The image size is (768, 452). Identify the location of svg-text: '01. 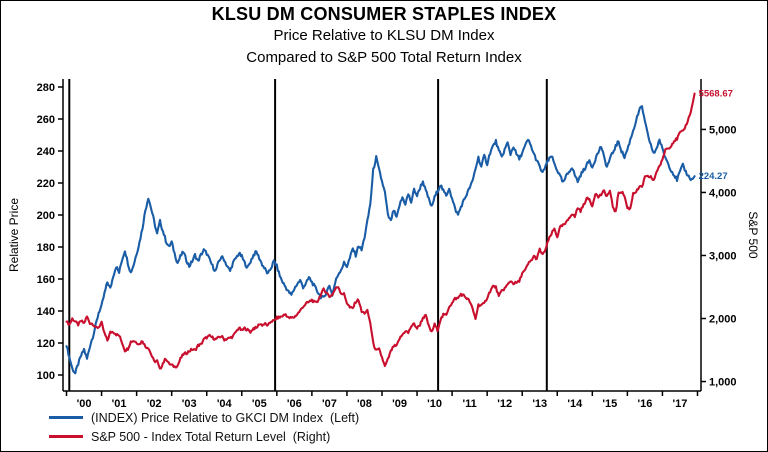
(119, 404).